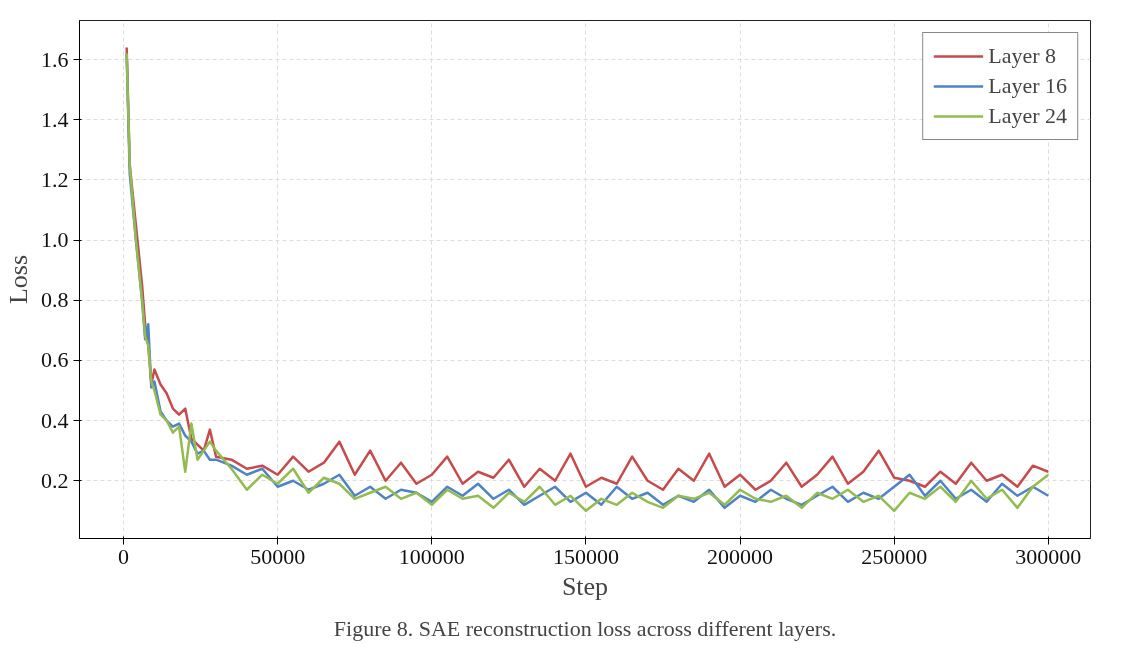 This screenshot has height=667, width=1124. Describe the element at coordinates (55, 59) in the screenshot. I see `y-tick-label: 1.6` at that location.